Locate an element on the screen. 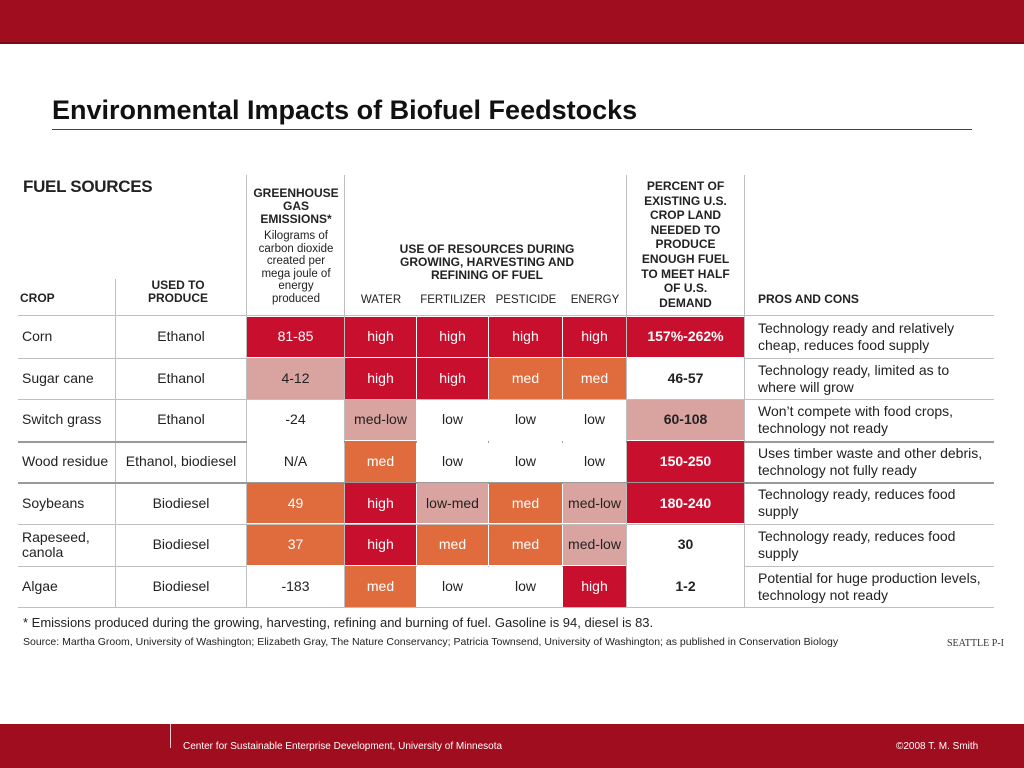 Image resolution: width=1024 pixels, height=768 pixels. crop-name-cell: Soybeans is located at coordinates (53, 502).